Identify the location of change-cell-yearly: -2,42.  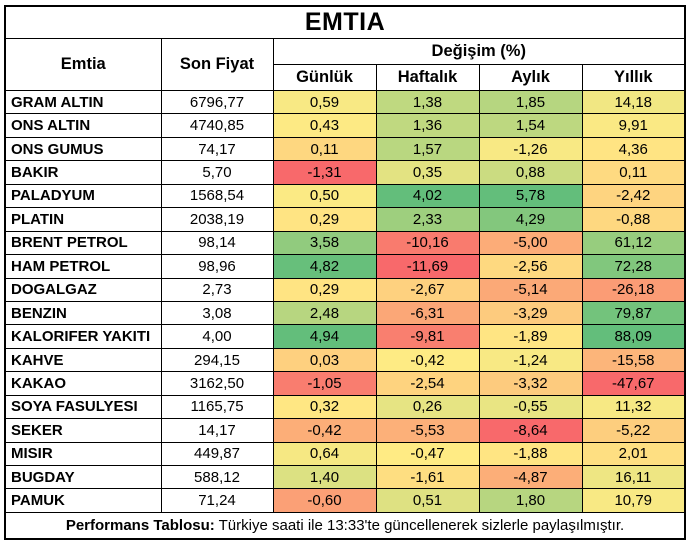
(633, 196).